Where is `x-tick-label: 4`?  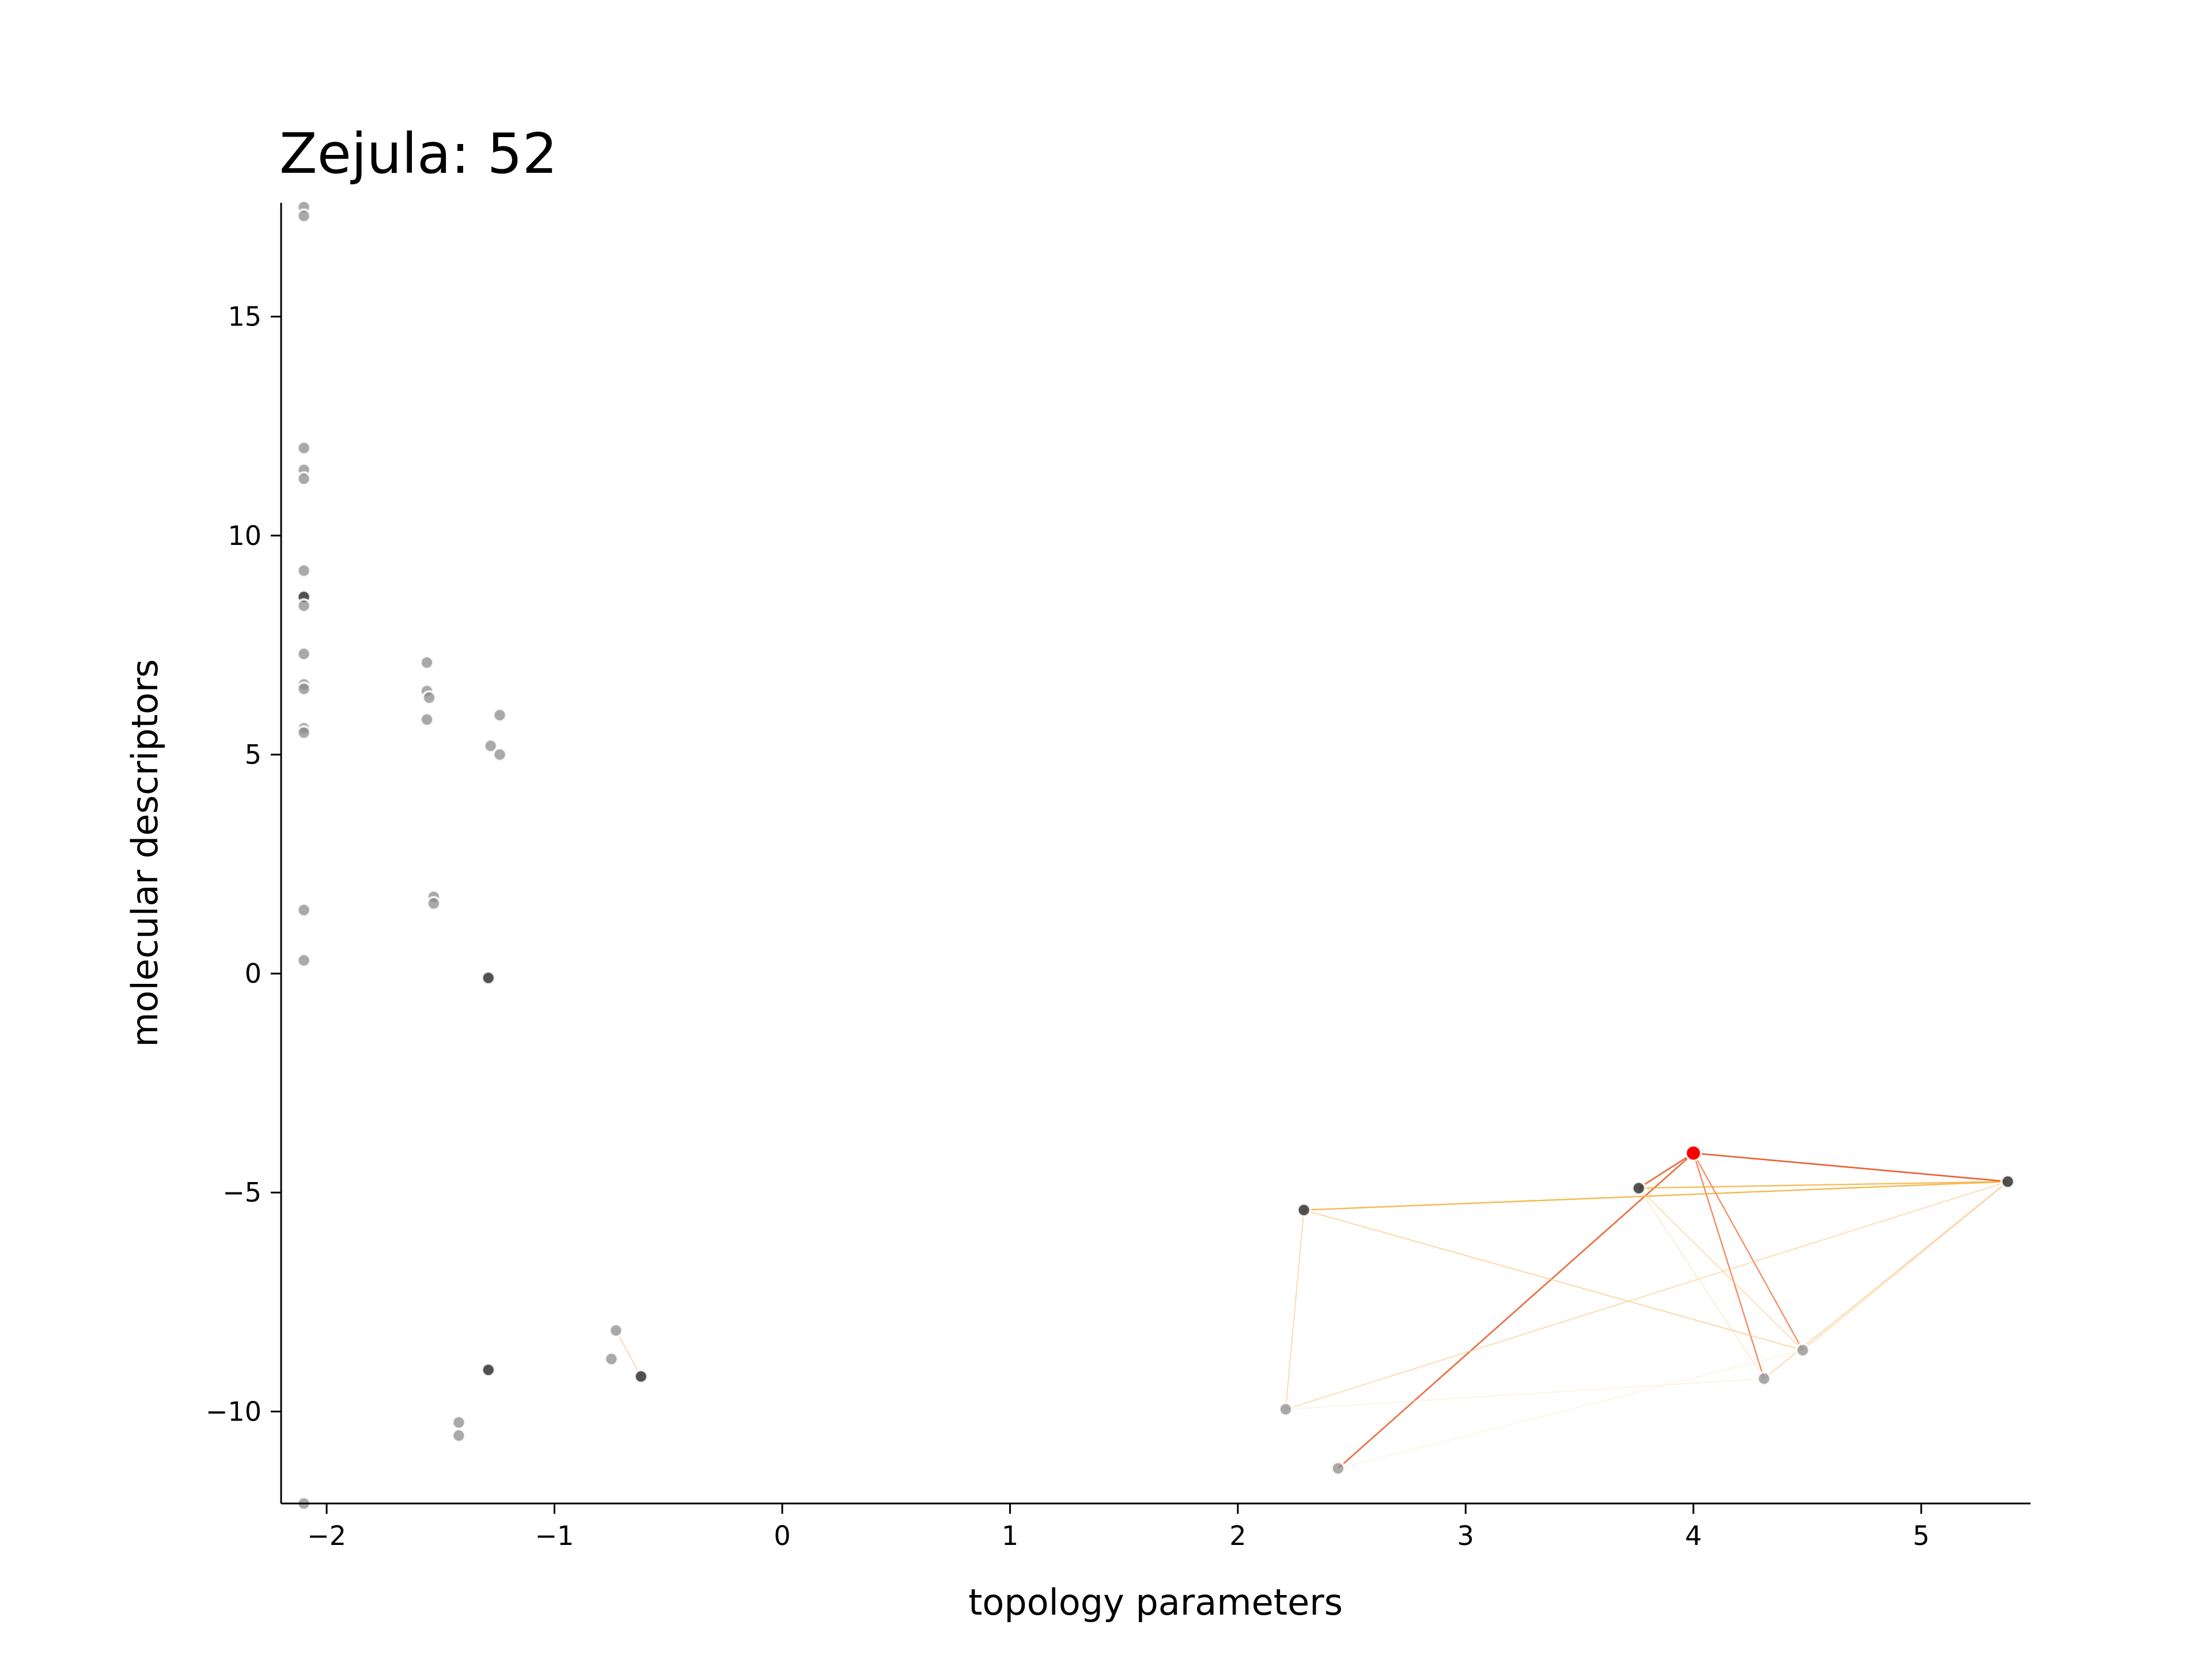
x-tick-label: 4 is located at coordinates (1693, 1535).